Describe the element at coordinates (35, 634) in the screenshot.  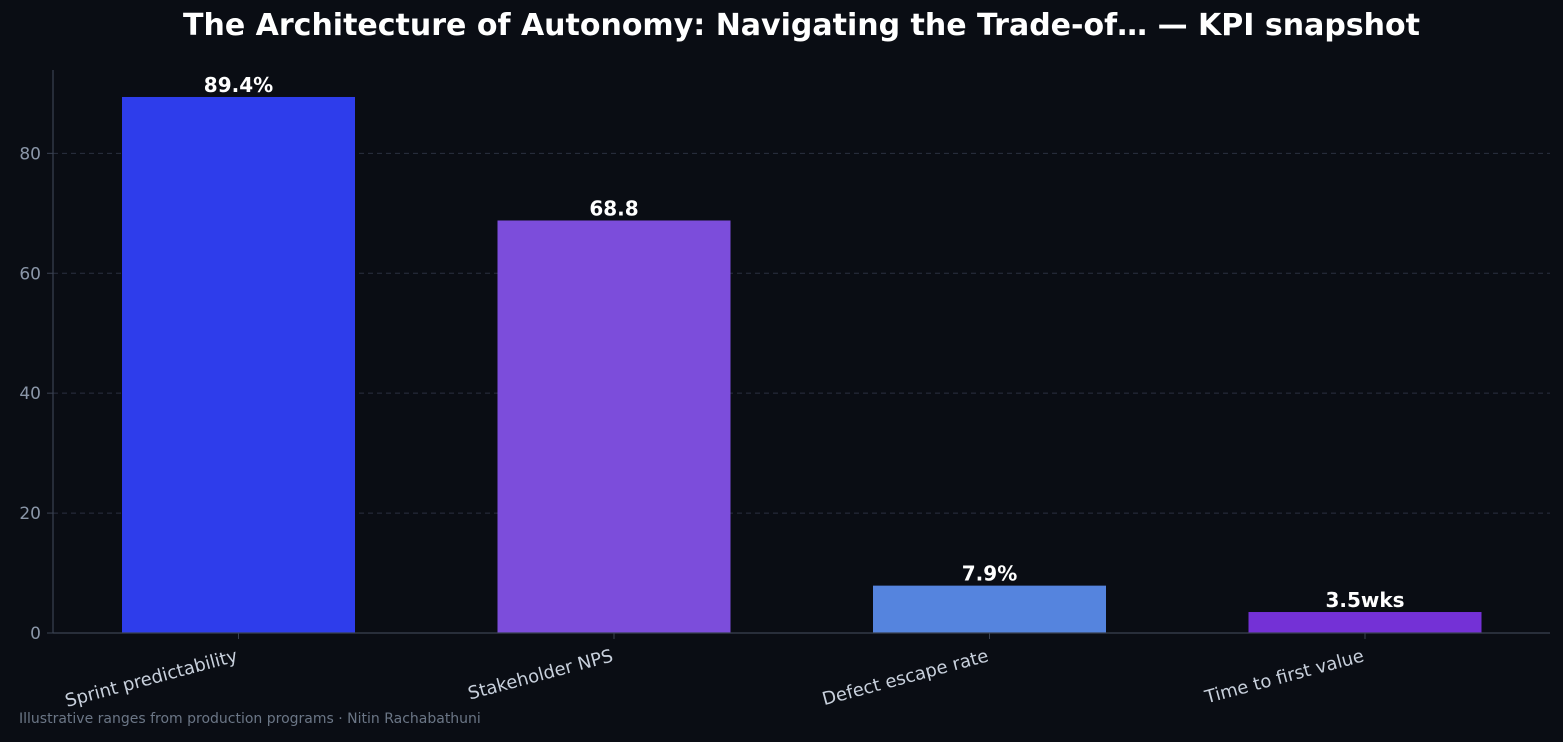
I see `y-tick-label: 0` at that location.